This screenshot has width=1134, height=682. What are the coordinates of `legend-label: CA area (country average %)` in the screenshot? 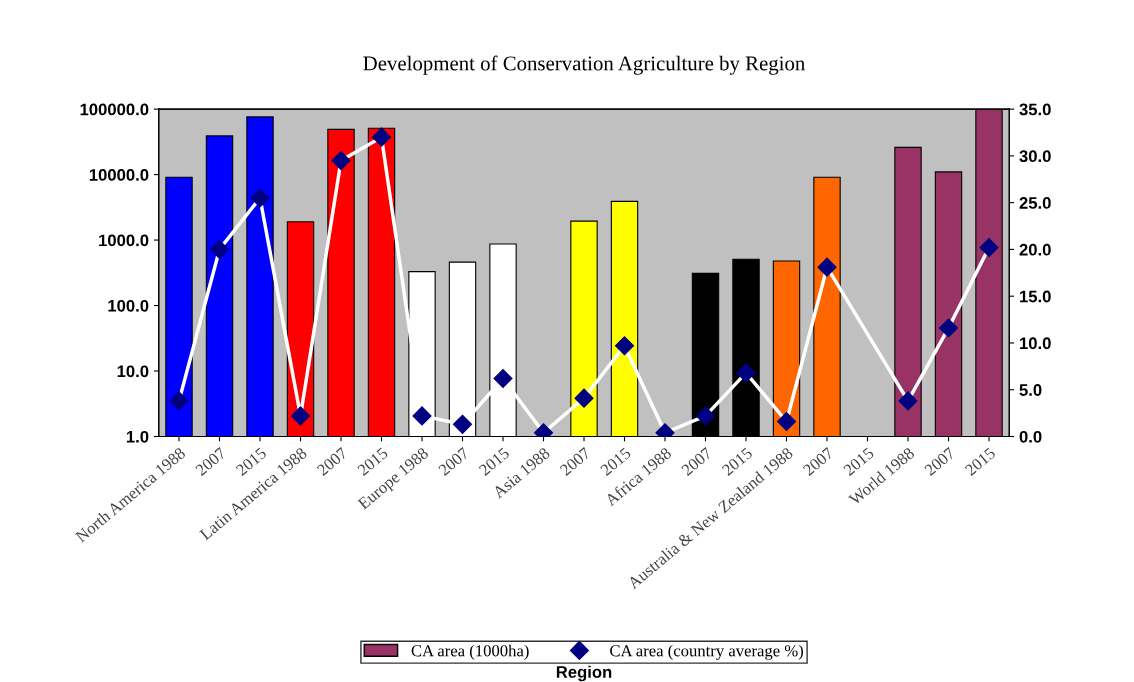 It's located at (707, 652).